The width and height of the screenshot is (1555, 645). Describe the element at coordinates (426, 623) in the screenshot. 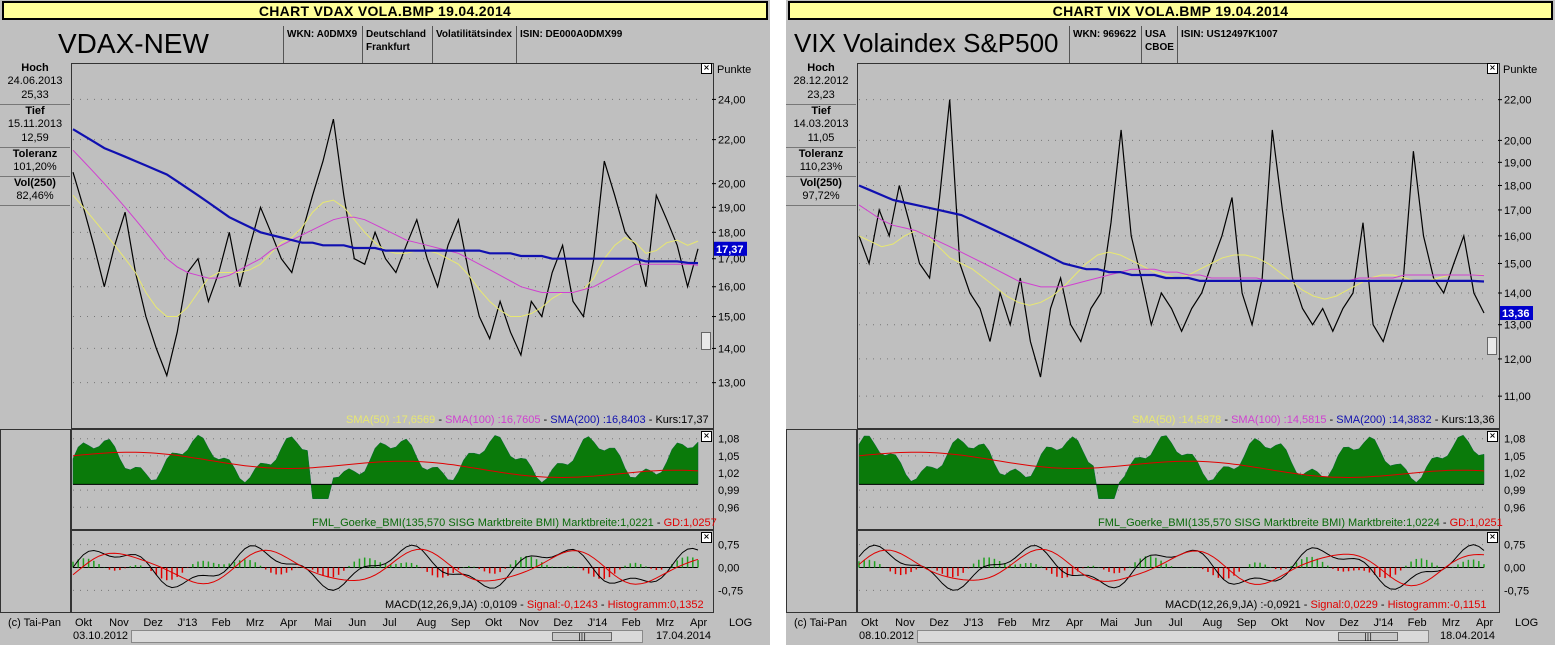

I see `month-label: Aug` at that location.